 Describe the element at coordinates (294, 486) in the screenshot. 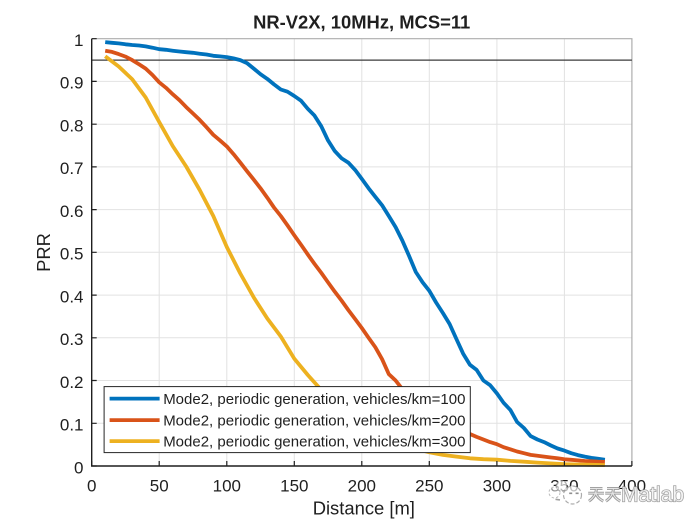

I see `svg-text: 150` at that location.